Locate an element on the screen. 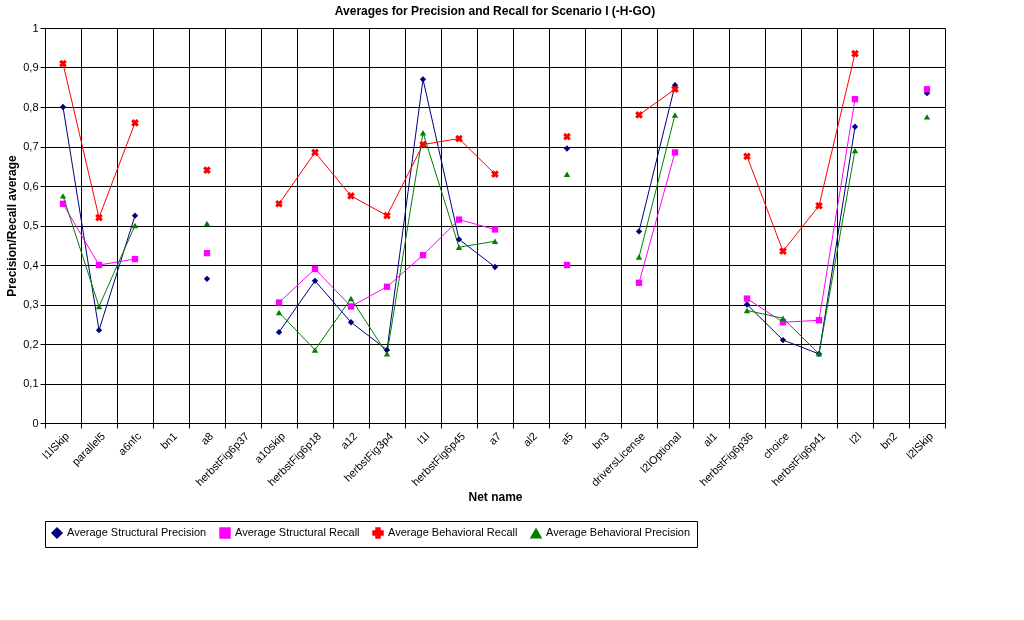 This screenshot has width=1024, height=620. y-tick-label: 0 is located at coordinates (35, 422).